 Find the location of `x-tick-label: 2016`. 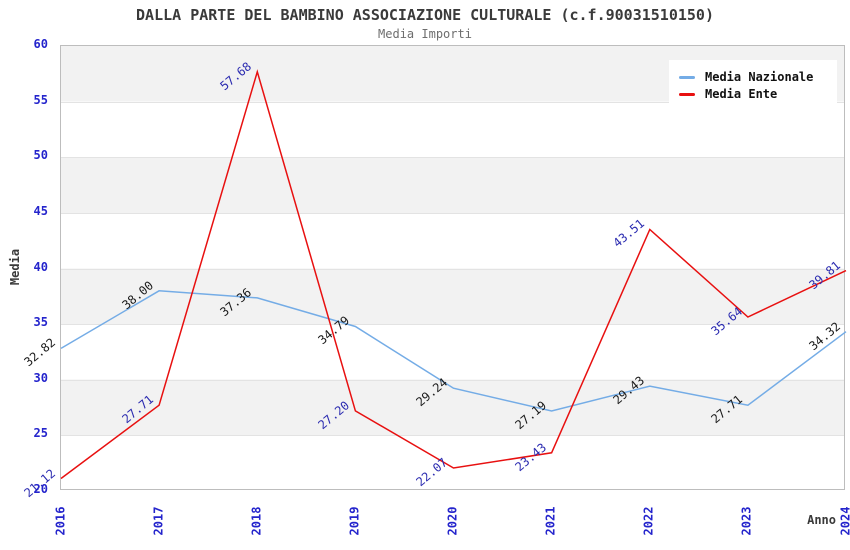

x-tick-label: 2016 is located at coordinates (60, 521).